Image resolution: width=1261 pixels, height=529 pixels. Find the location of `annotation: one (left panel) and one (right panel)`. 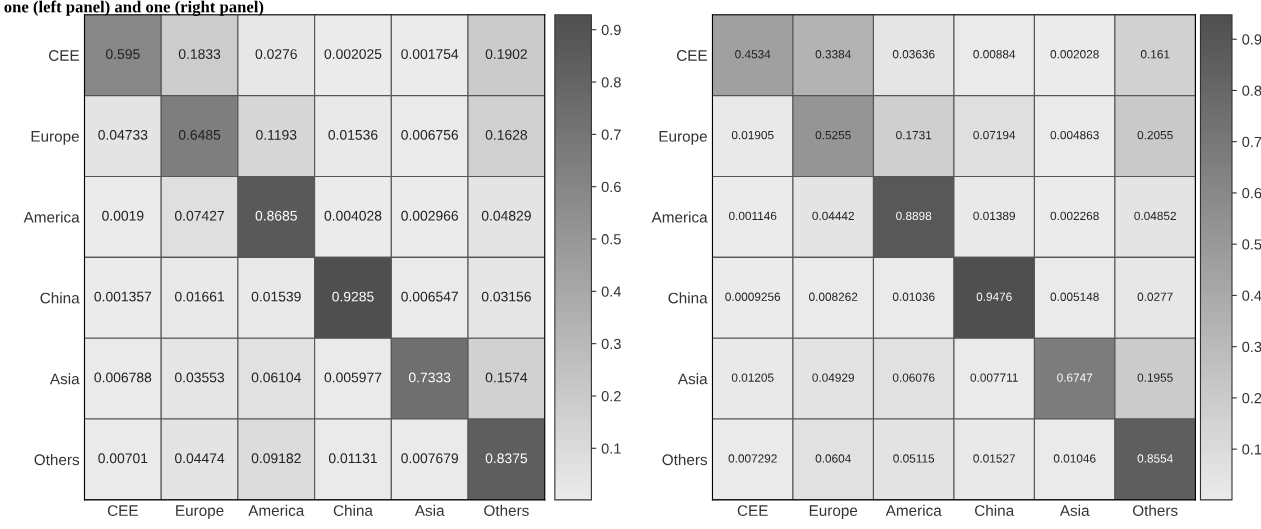

annotation: one (left panel) and one (right panel) is located at coordinates (134, 8).